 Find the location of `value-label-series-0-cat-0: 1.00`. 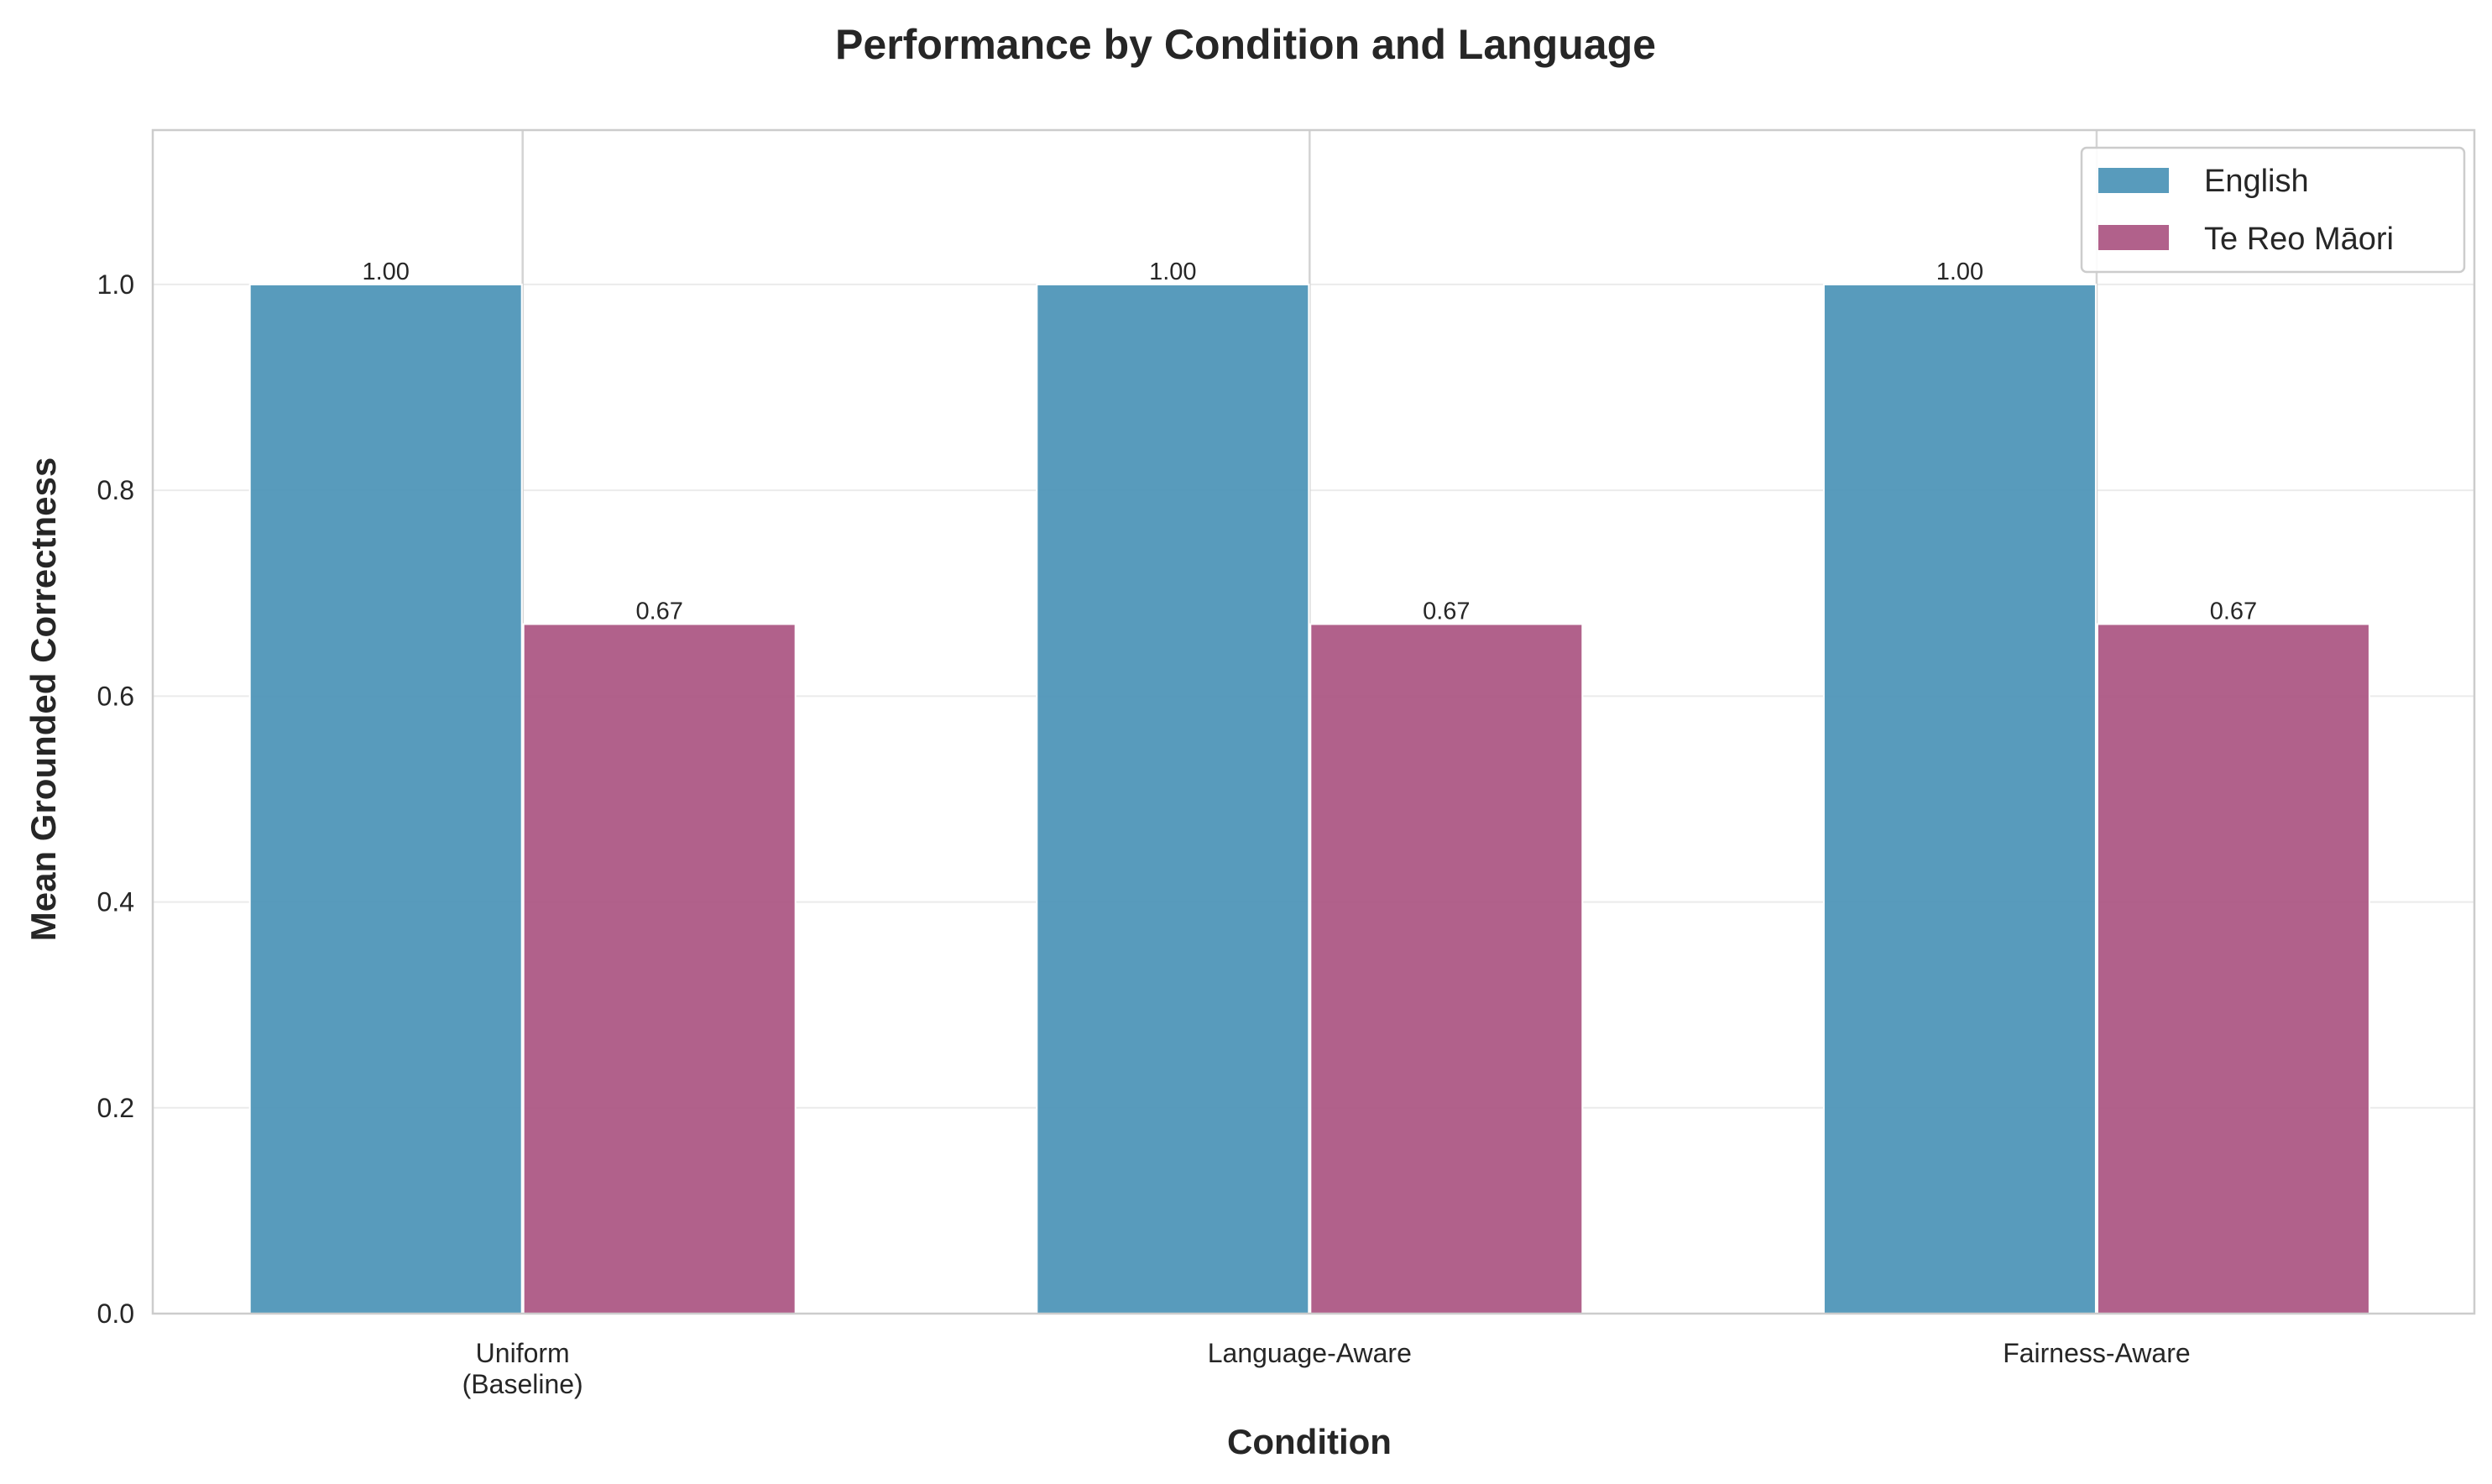

value-label-series-0-cat-0: 1.00 is located at coordinates (385, 272).